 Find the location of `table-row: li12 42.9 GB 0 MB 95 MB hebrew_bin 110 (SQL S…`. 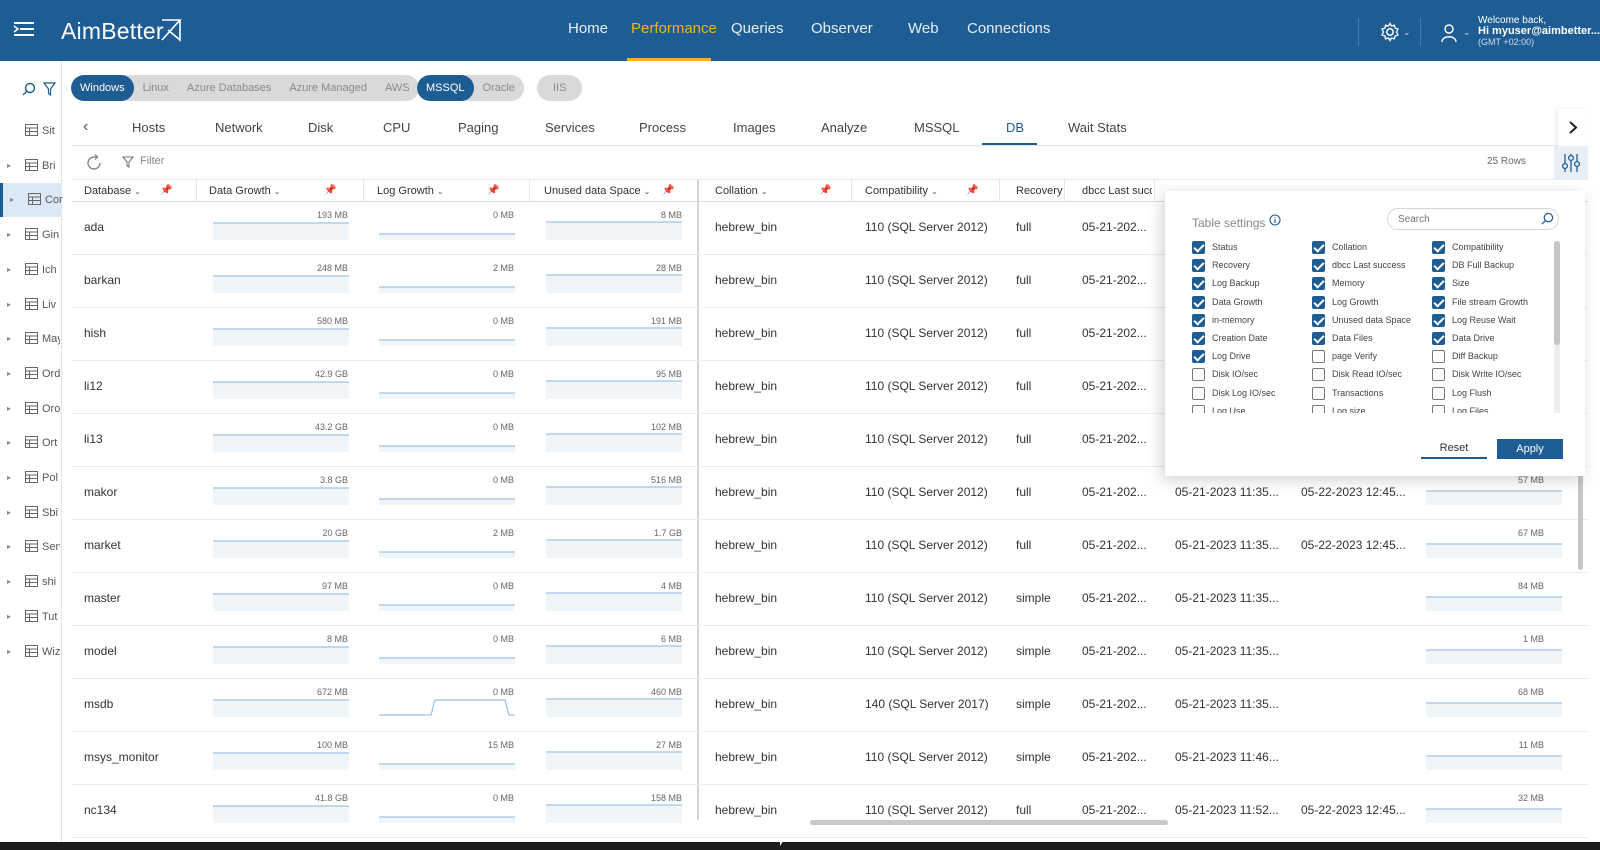

table-row: li12 42.9 GB 0 MB 95 MB hebrew_bin 110 (SQL S… is located at coordinates (830, 387).